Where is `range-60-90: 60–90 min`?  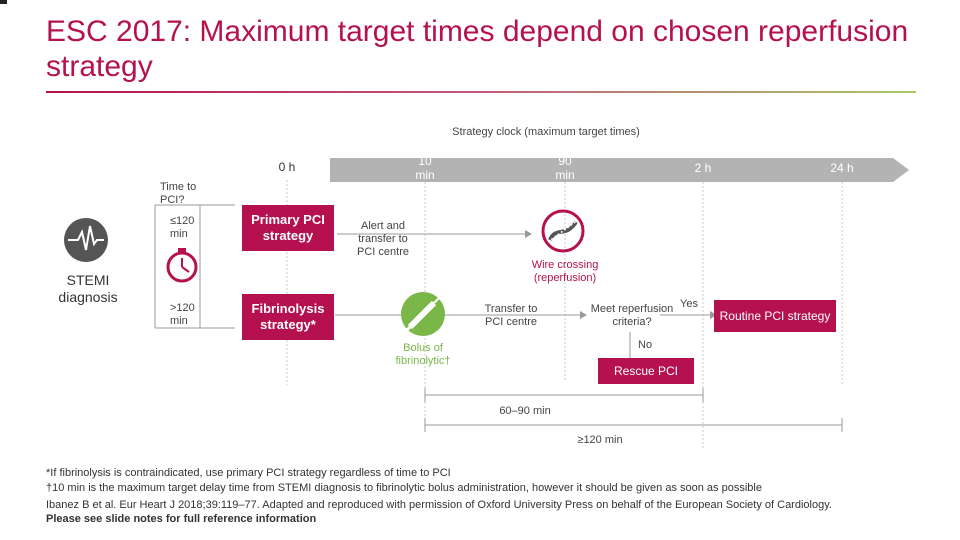
range-60-90: 60–90 min is located at coordinates (525, 411).